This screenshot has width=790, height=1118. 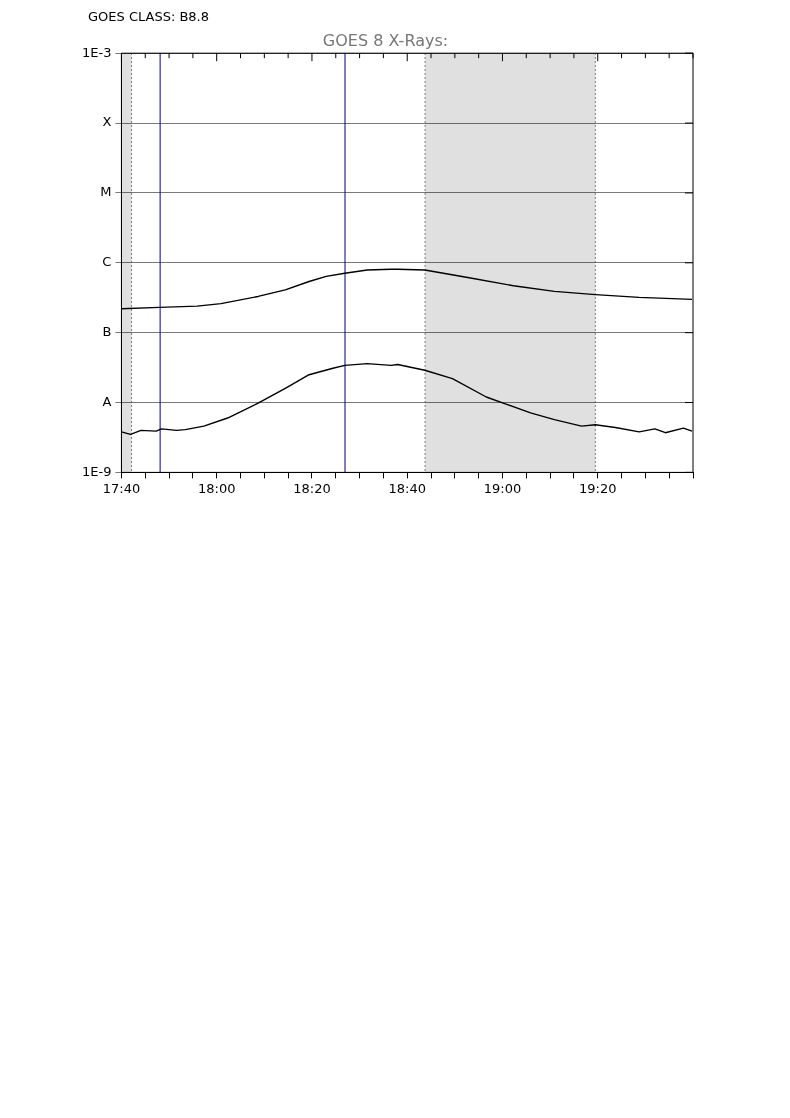 I want to click on x-tick-label: 19:00, so click(x=502, y=488).